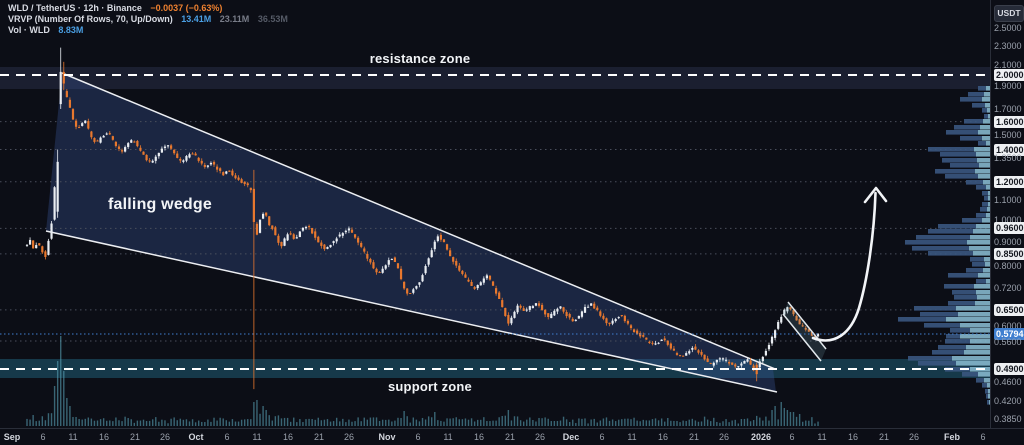  What do you see at coordinates (12, 437) in the screenshot?
I see `time-axis-label: Sep` at bounding box center [12, 437].